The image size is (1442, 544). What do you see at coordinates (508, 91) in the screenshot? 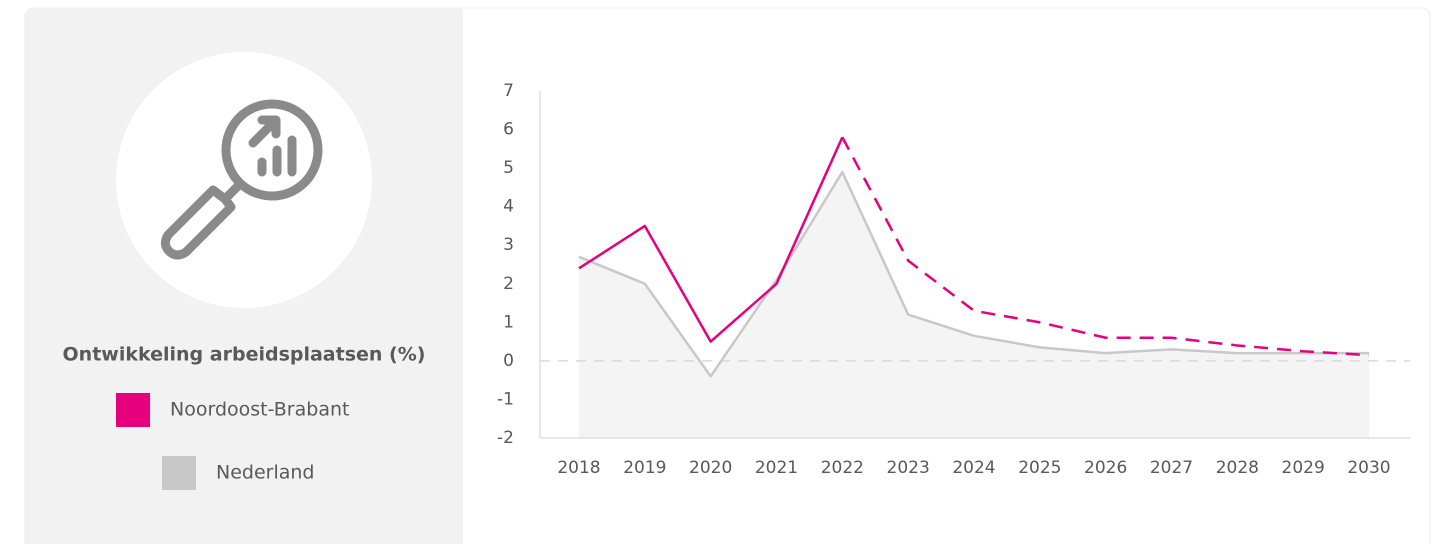
I see `y-tick-label: 7` at bounding box center [508, 91].